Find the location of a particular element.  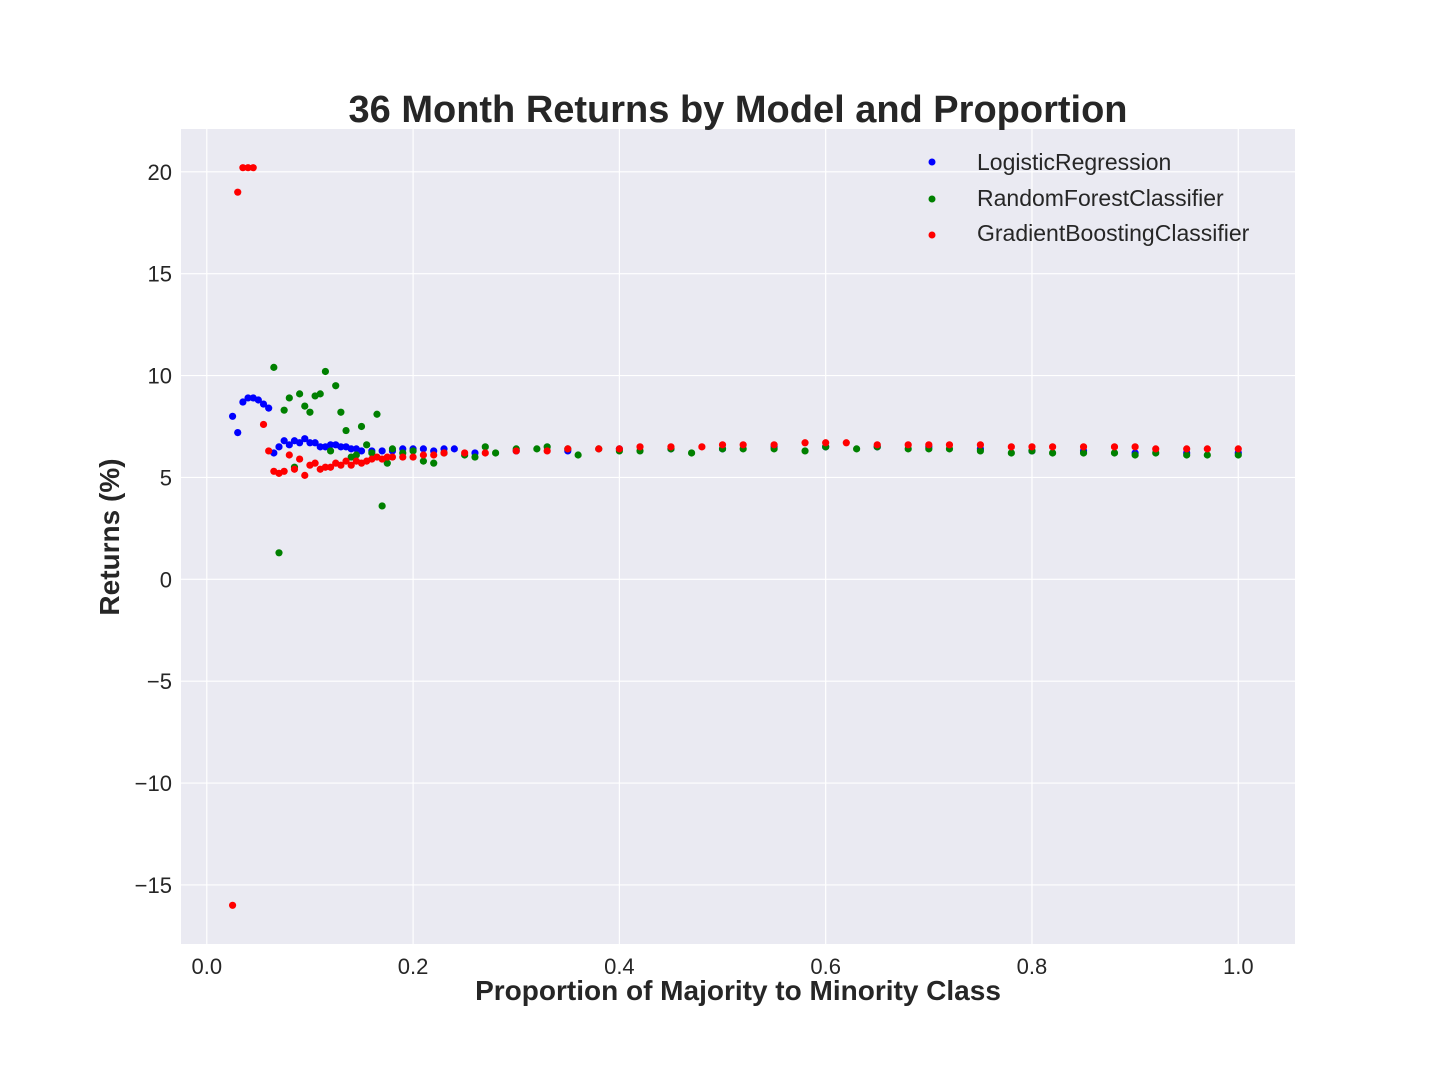

x-tick-label: 0.2 is located at coordinates (413, 966).